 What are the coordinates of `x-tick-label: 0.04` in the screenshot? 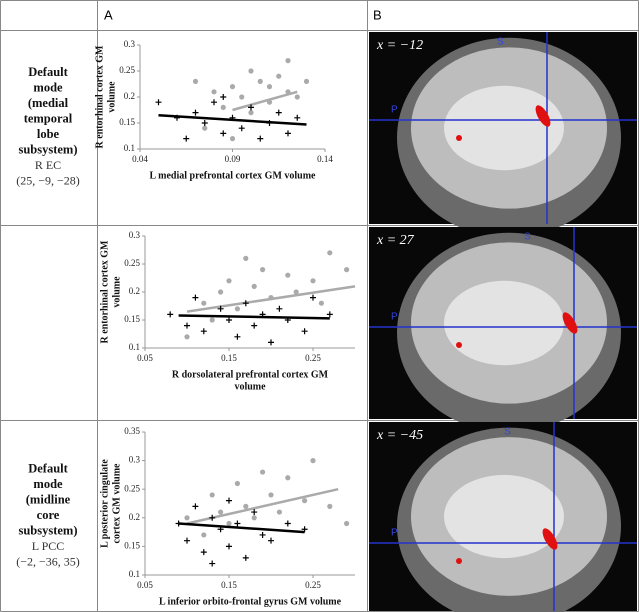 It's located at (140, 159).